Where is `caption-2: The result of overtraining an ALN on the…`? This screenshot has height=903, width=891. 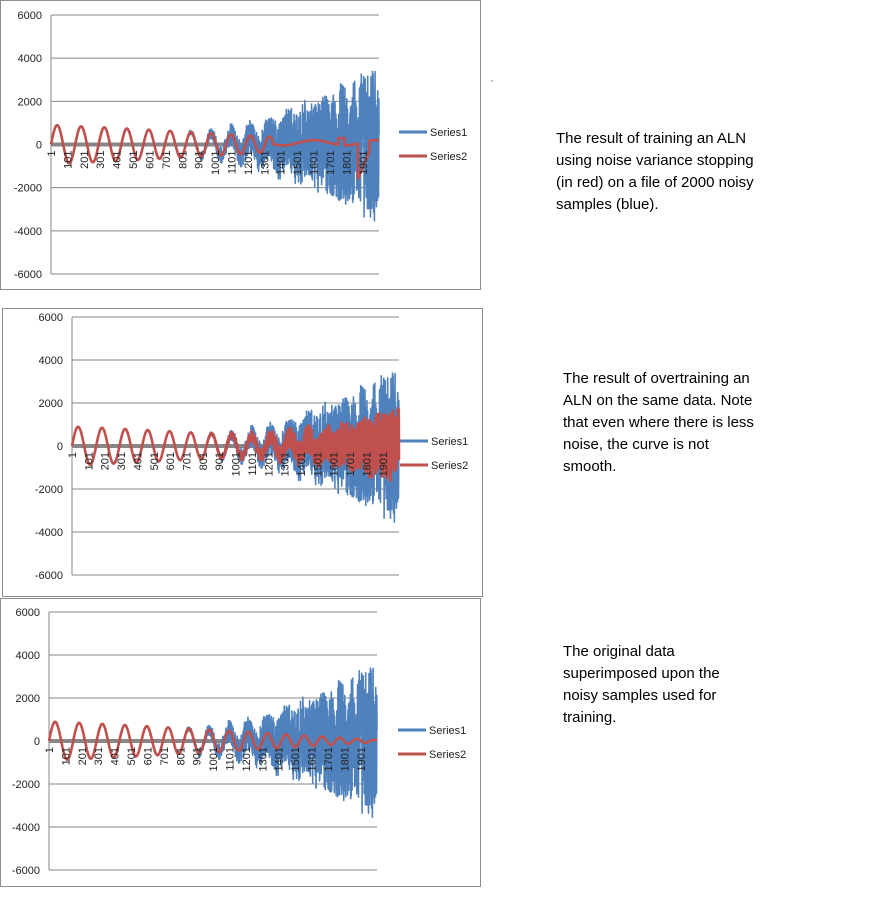
caption-2: The result of overtraining an ALN on the… is located at coordinates (658, 422).